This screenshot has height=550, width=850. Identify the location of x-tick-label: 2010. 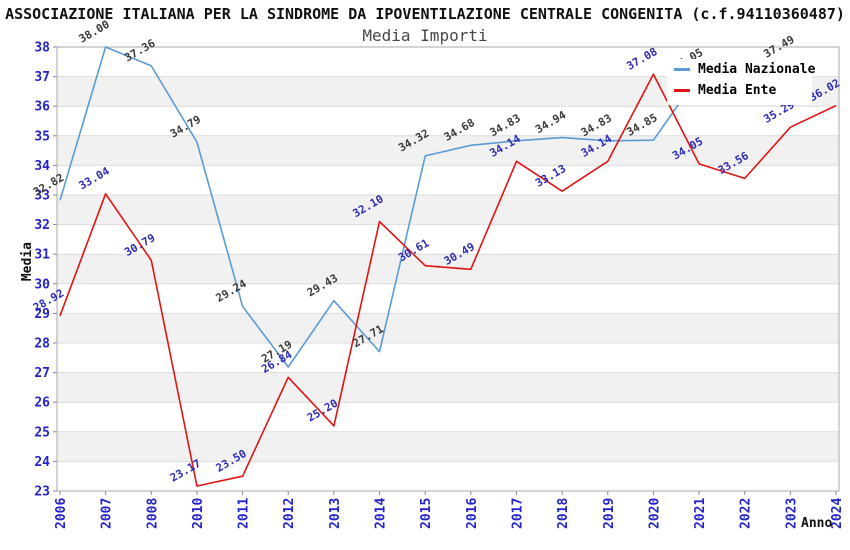
(198, 513).